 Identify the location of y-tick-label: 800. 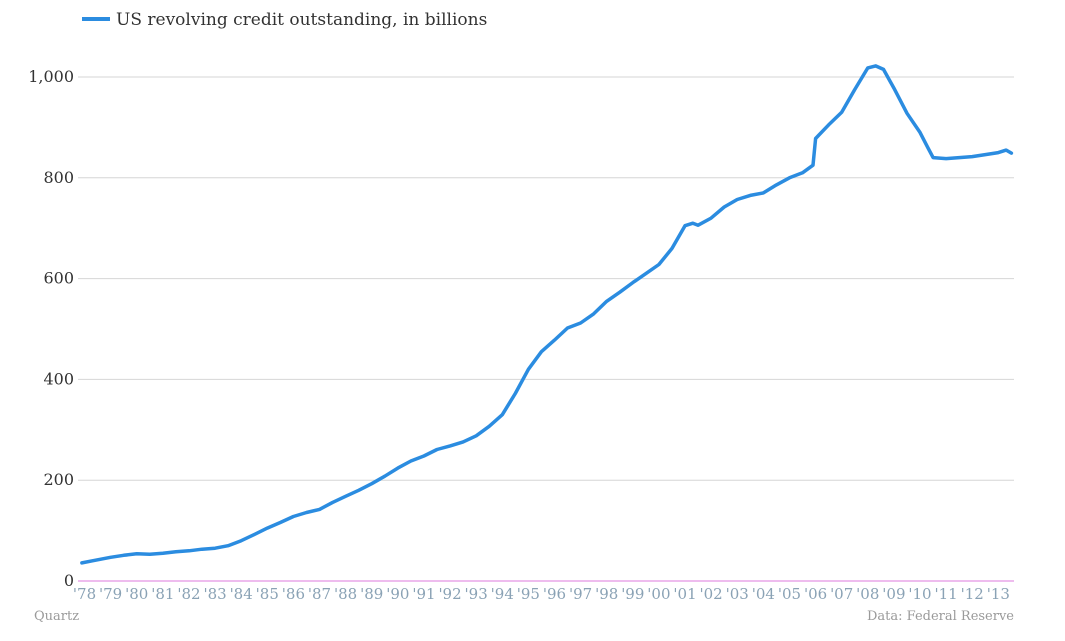
(58, 177).